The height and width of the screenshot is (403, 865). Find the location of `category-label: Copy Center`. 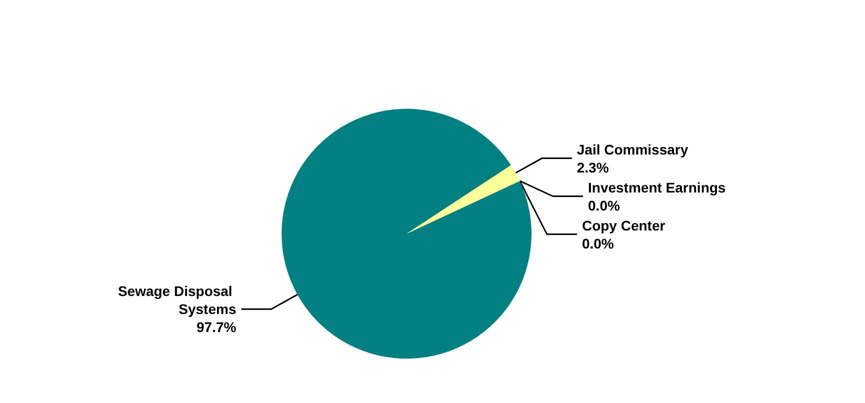

category-label: Copy Center is located at coordinates (624, 225).